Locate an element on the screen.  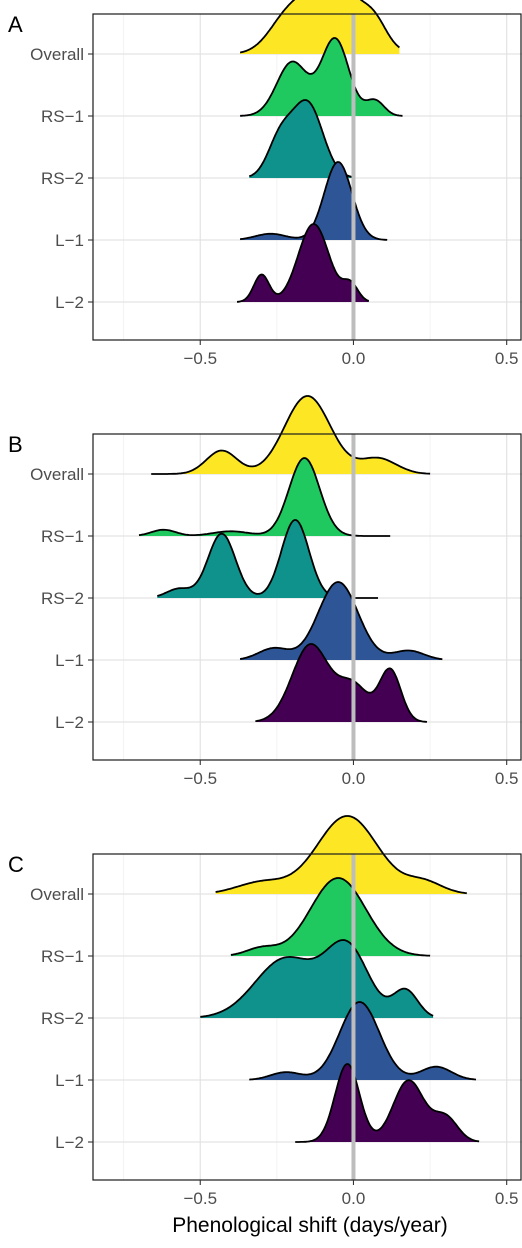
x-axis-title: Phenological shift (days/year) is located at coordinates (309, 1225).